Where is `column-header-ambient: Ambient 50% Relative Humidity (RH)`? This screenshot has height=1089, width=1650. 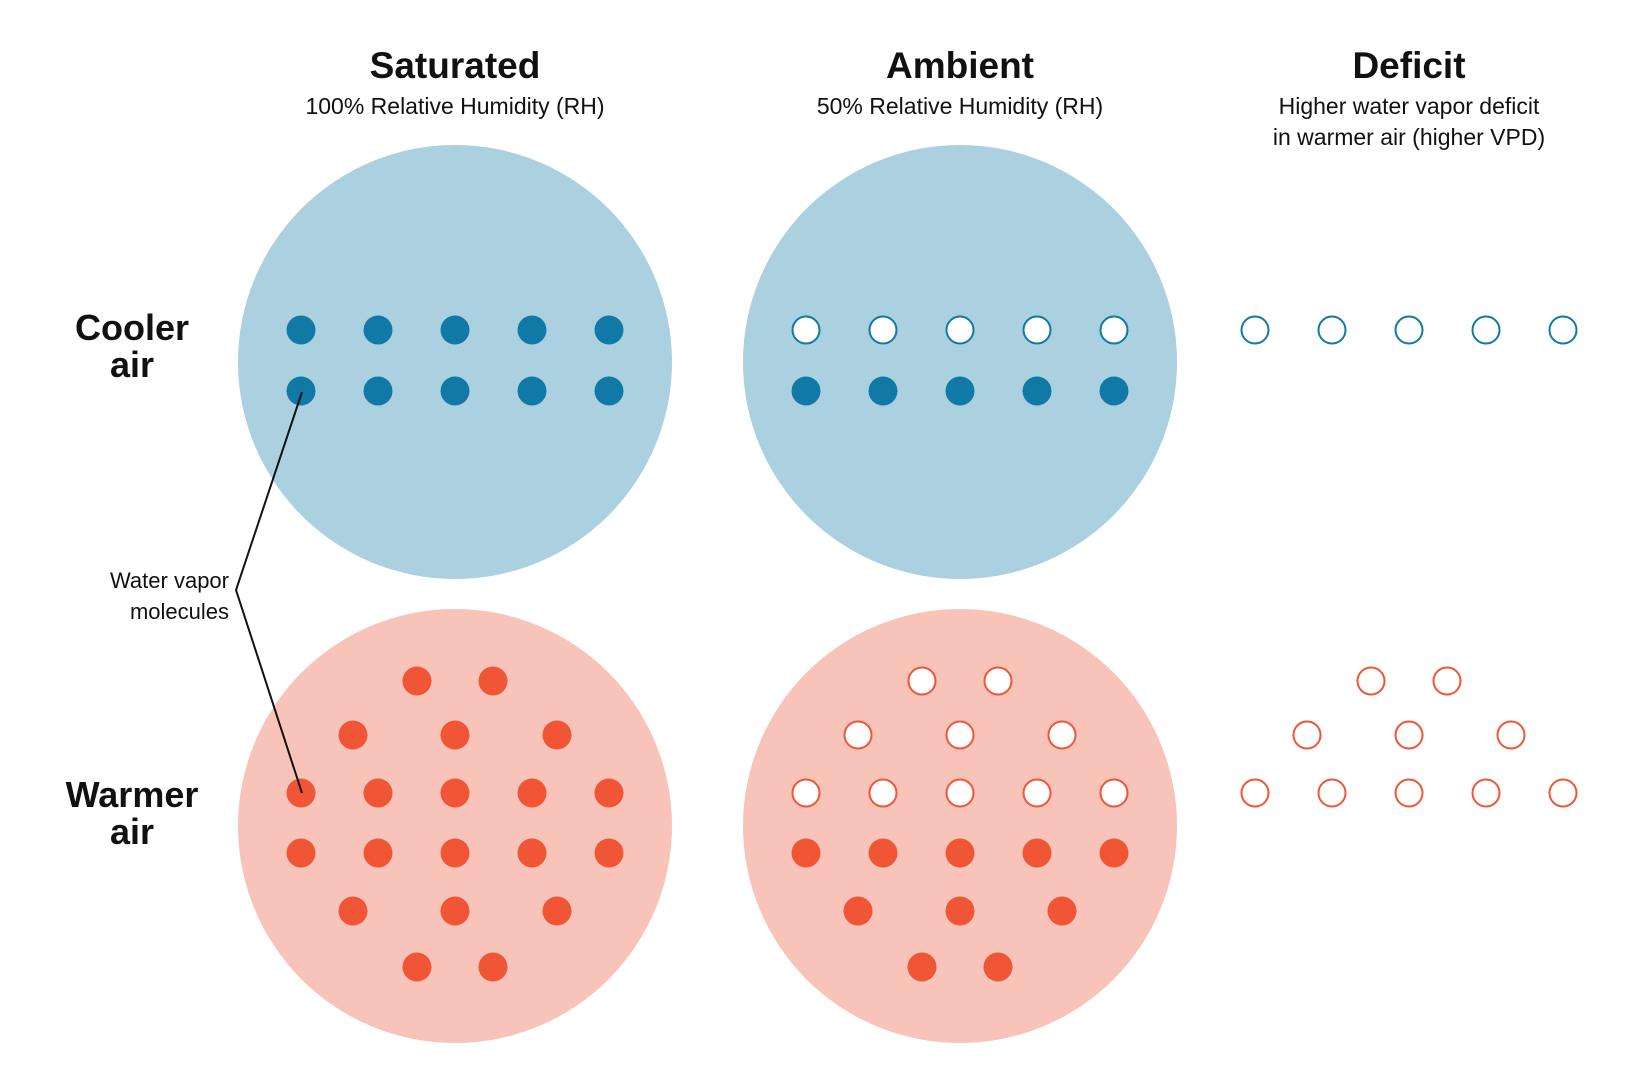
column-header-ambient: Ambient 50% Relative Humidity (RH) is located at coordinates (960, 82).